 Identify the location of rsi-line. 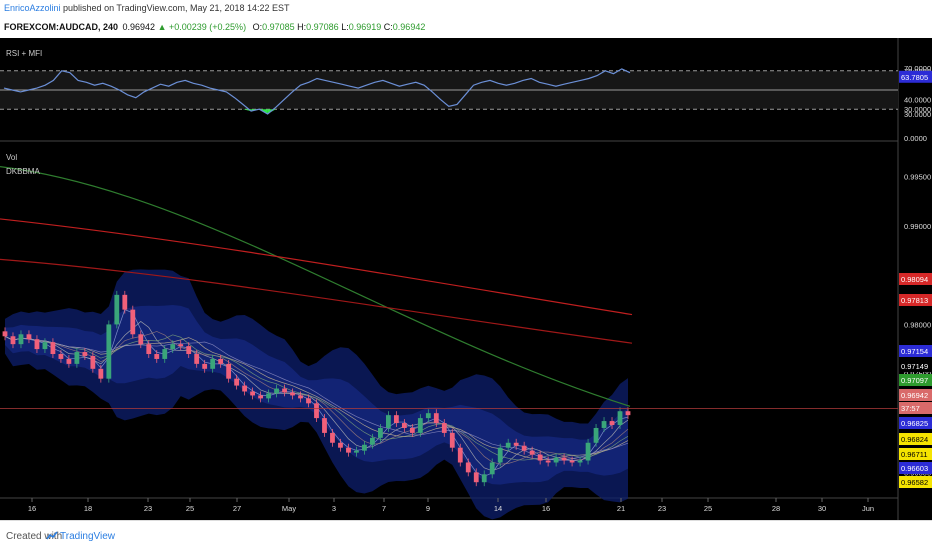
(317, 91).